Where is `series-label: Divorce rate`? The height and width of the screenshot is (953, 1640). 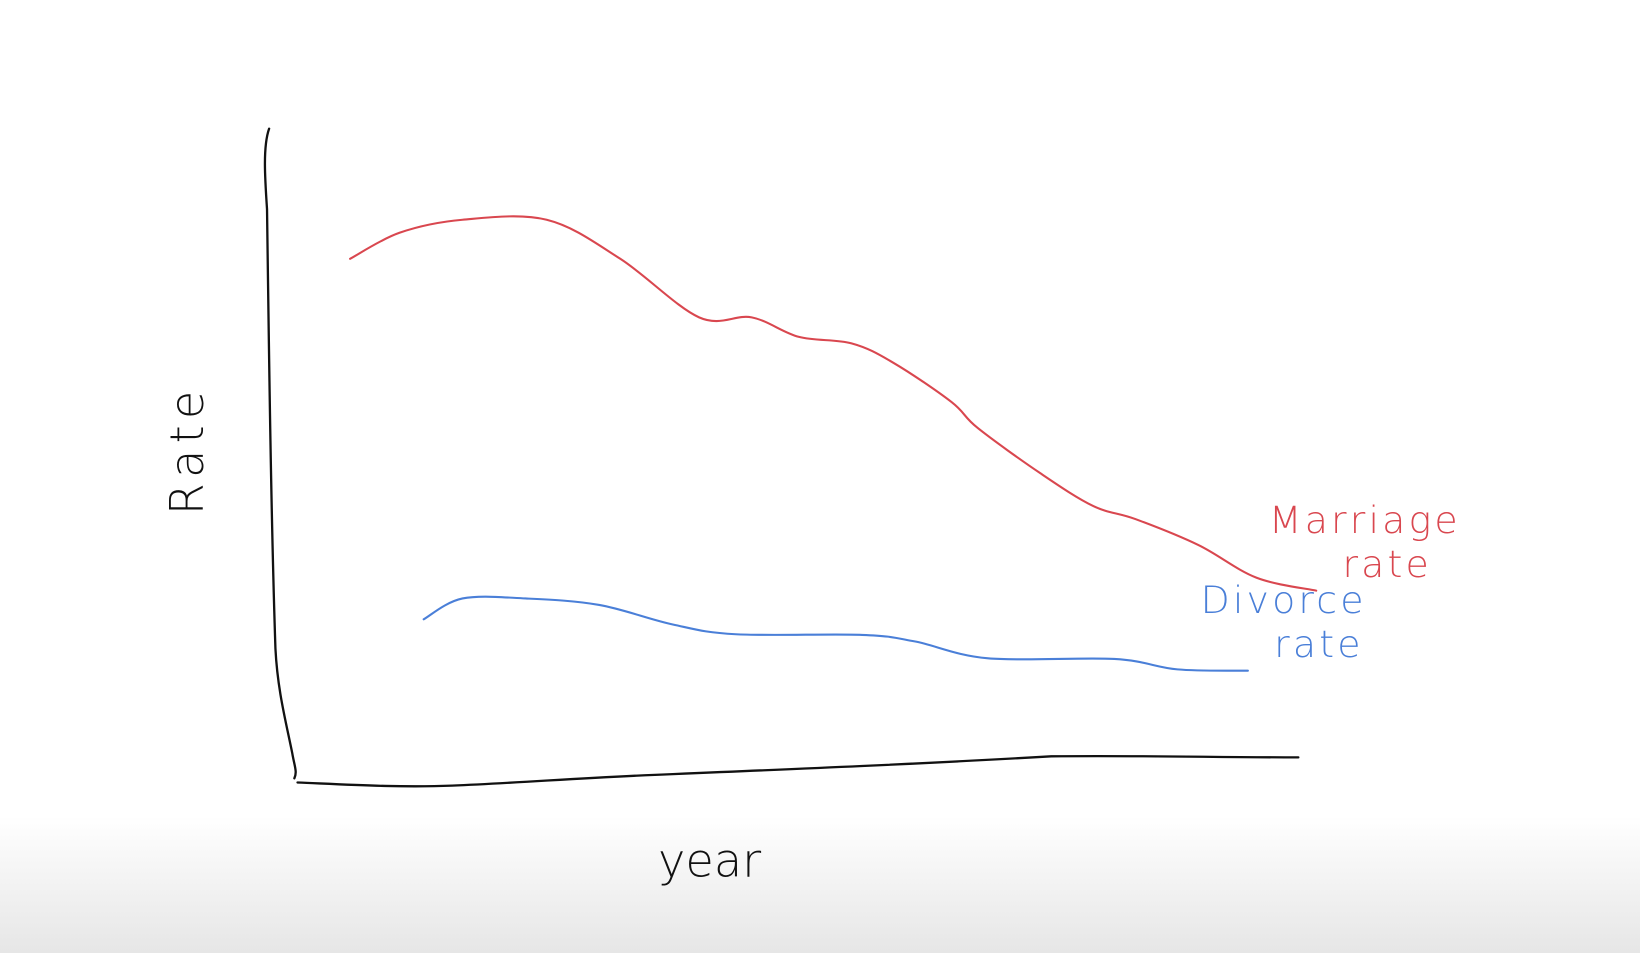 series-label: Divorce rate is located at coordinates (1284, 622).